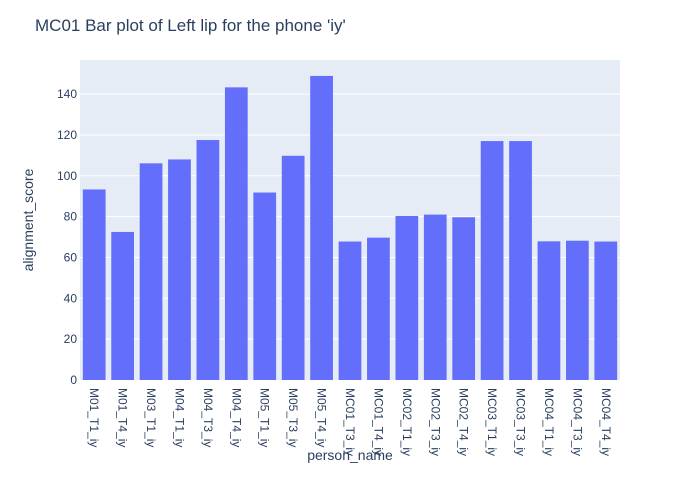  Describe the element at coordinates (378, 422) in the screenshot. I see `x-tick-label: MC01_T4_iy` at that location.